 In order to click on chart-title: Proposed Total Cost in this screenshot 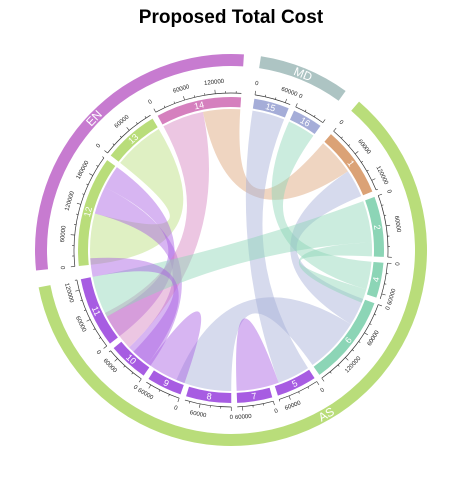, I will do `click(231, 17)`.